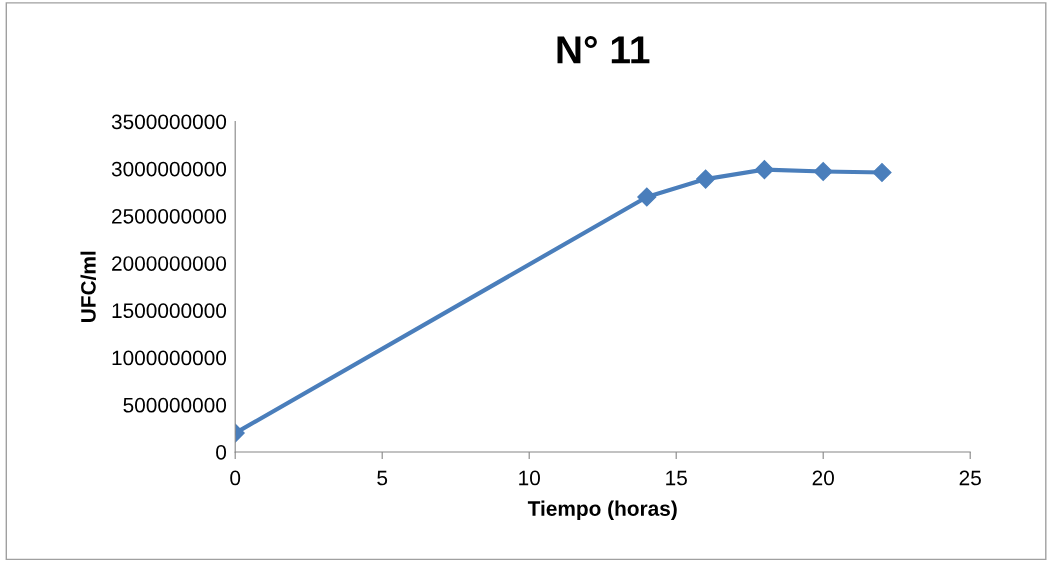 This screenshot has width=1050, height=565. Describe the element at coordinates (169, 263) in the screenshot. I see `y-tick-label: 2000000000` at that location.